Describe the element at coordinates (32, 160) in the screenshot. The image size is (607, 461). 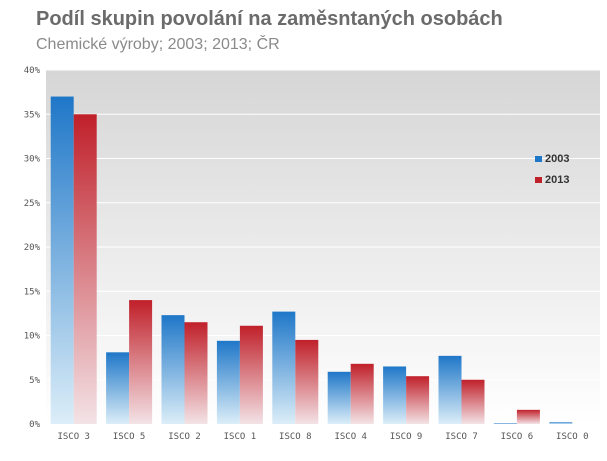
I see `y-tick-label: 30%` at that location.